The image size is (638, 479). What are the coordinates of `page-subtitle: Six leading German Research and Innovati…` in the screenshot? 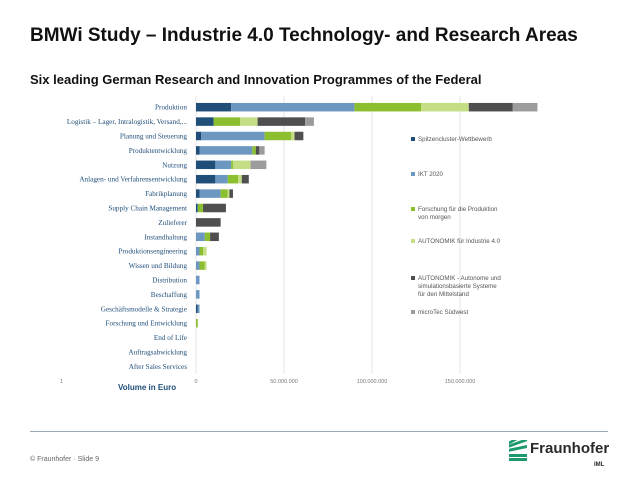 It's located at (256, 79).